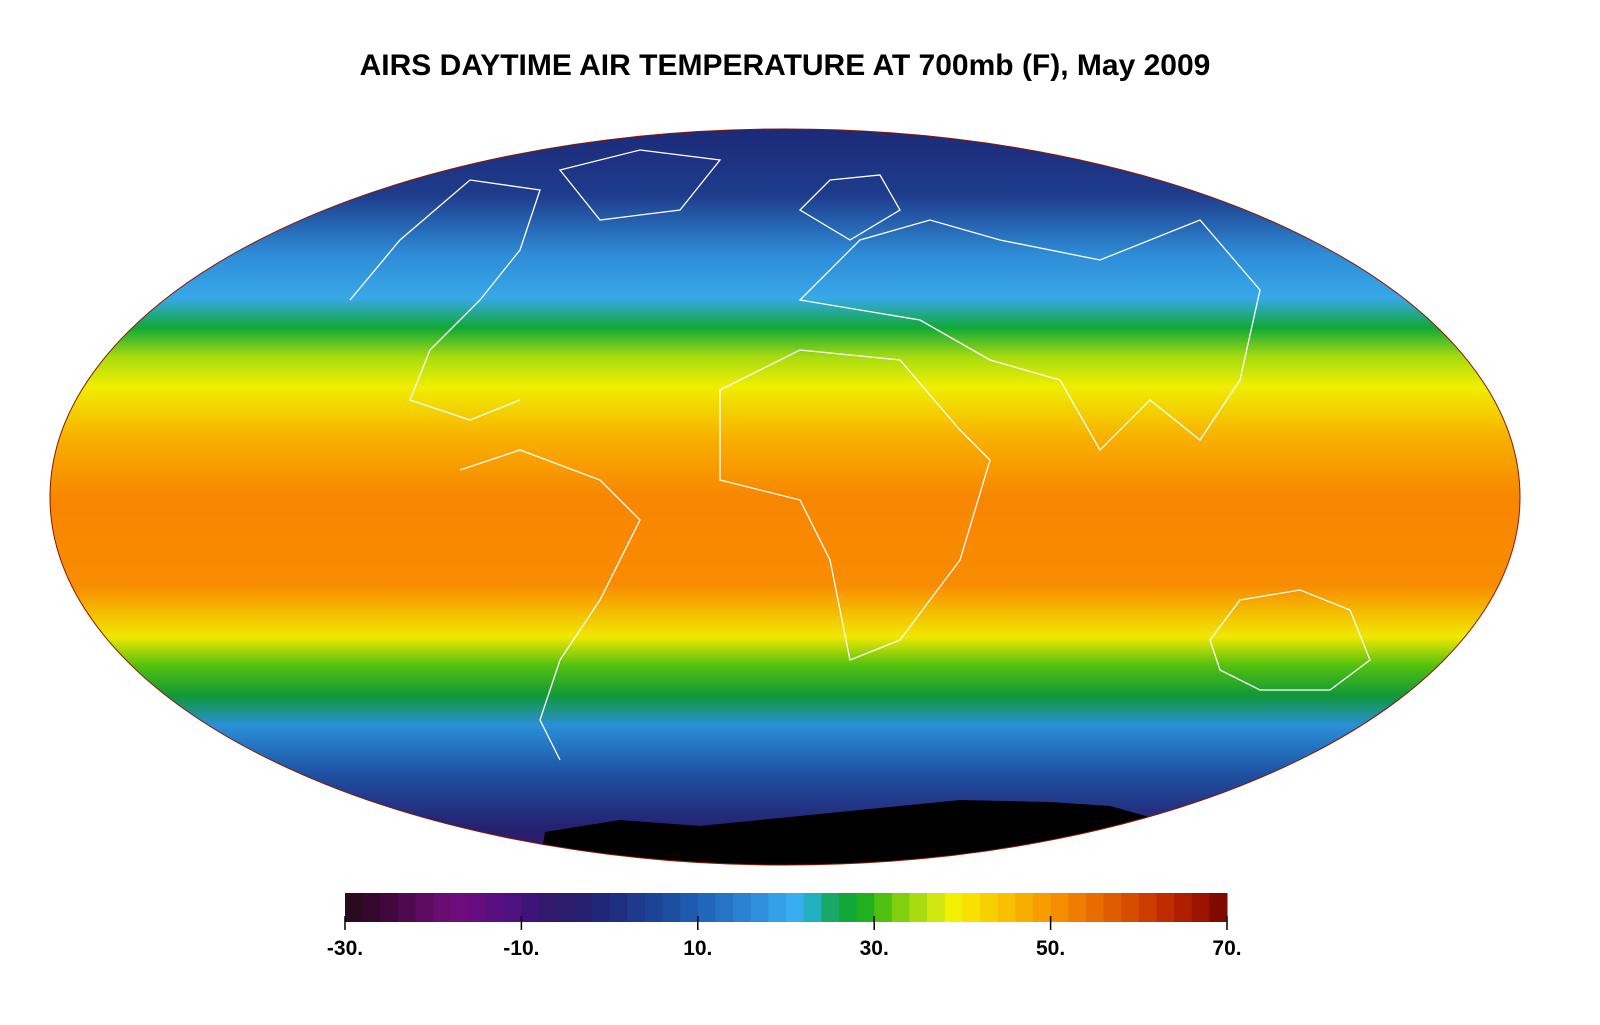 Image resolution: width=1600 pixels, height=1025 pixels. Describe the element at coordinates (1226, 948) in the screenshot. I see `colorbar-tick-label: 70.` at that location.